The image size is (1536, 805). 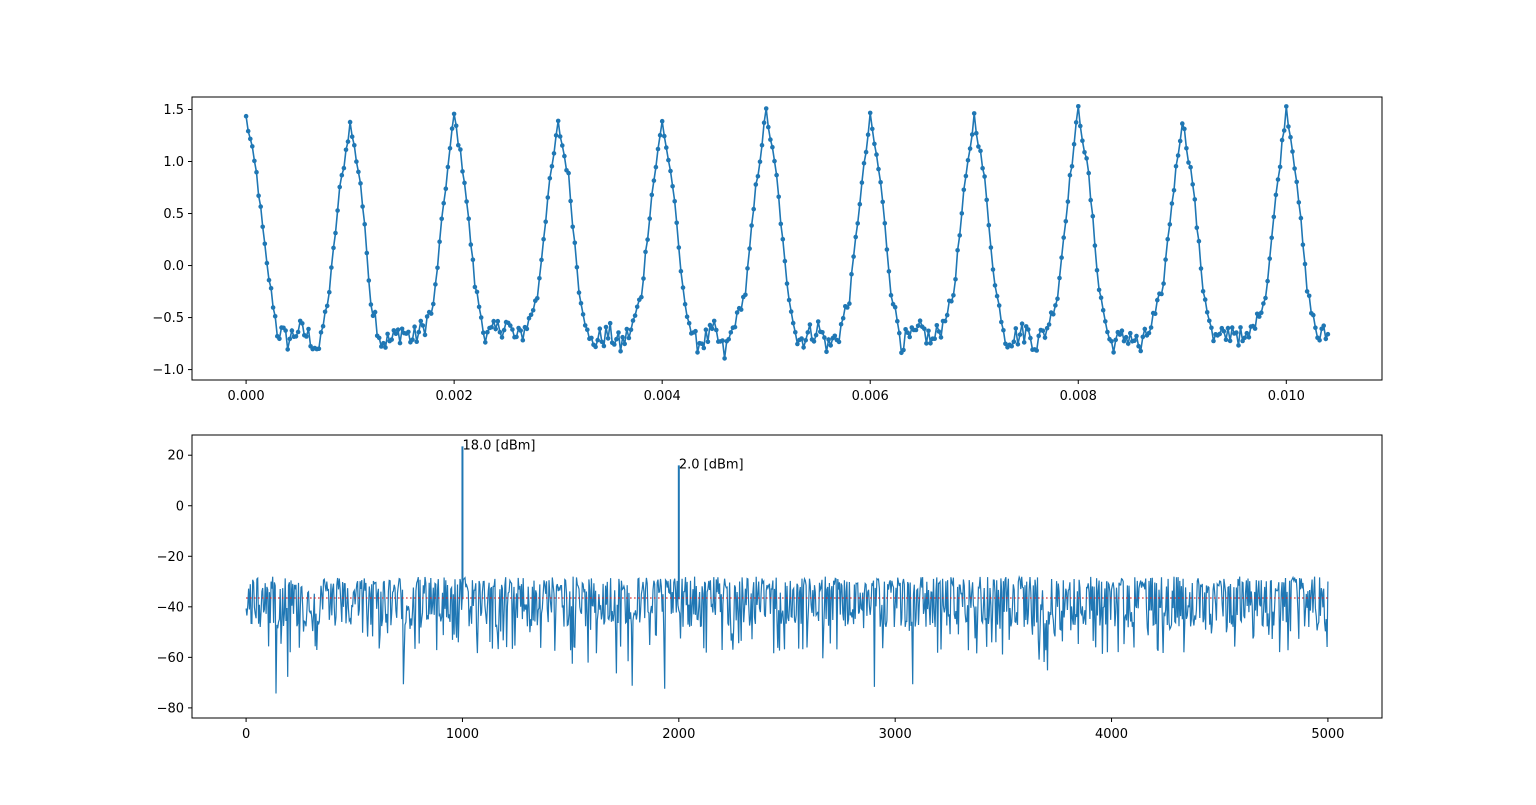 What do you see at coordinates (498, 445) in the screenshot?
I see `peak-1-annotation: 18.0 [dBm]` at bounding box center [498, 445].